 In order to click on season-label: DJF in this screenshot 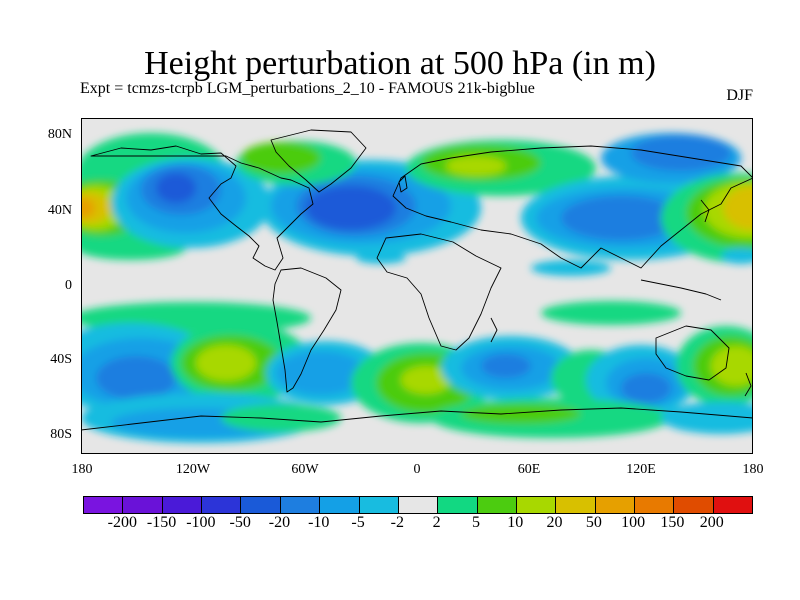, I will do `click(739, 95)`.